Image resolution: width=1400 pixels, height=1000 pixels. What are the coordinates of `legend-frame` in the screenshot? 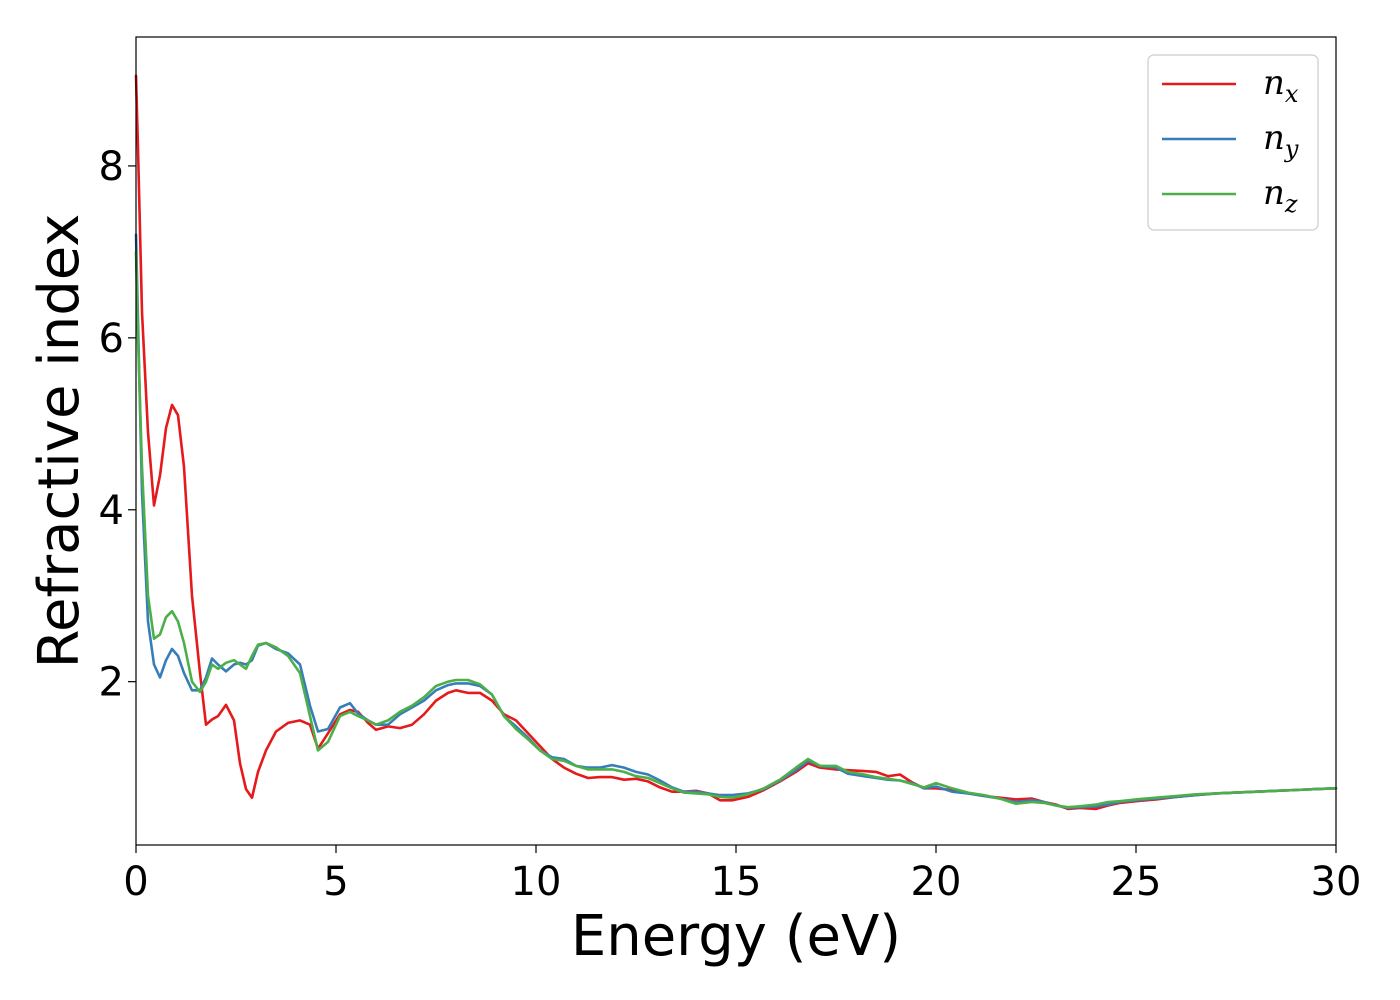 It's located at (1233, 142).